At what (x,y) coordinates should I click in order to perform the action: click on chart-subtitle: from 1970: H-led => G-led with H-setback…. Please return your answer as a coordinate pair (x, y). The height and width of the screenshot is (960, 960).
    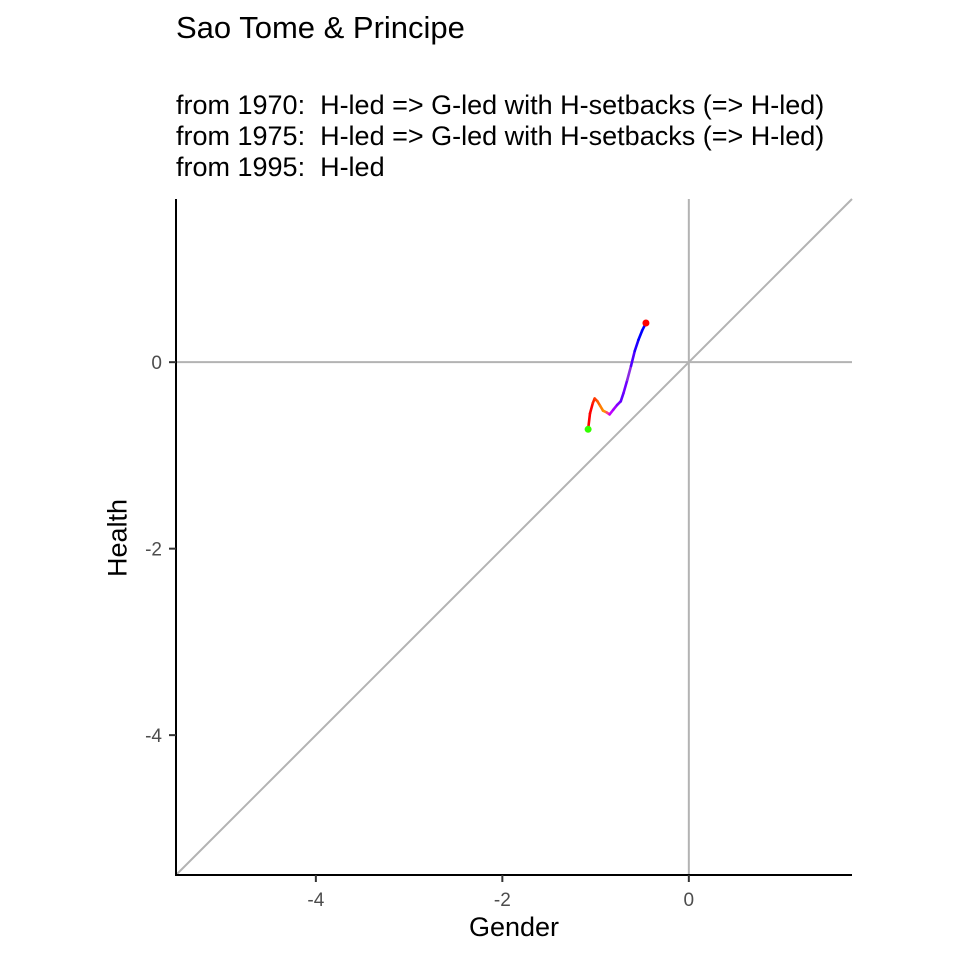
    Looking at the image, I should click on (500, 136).